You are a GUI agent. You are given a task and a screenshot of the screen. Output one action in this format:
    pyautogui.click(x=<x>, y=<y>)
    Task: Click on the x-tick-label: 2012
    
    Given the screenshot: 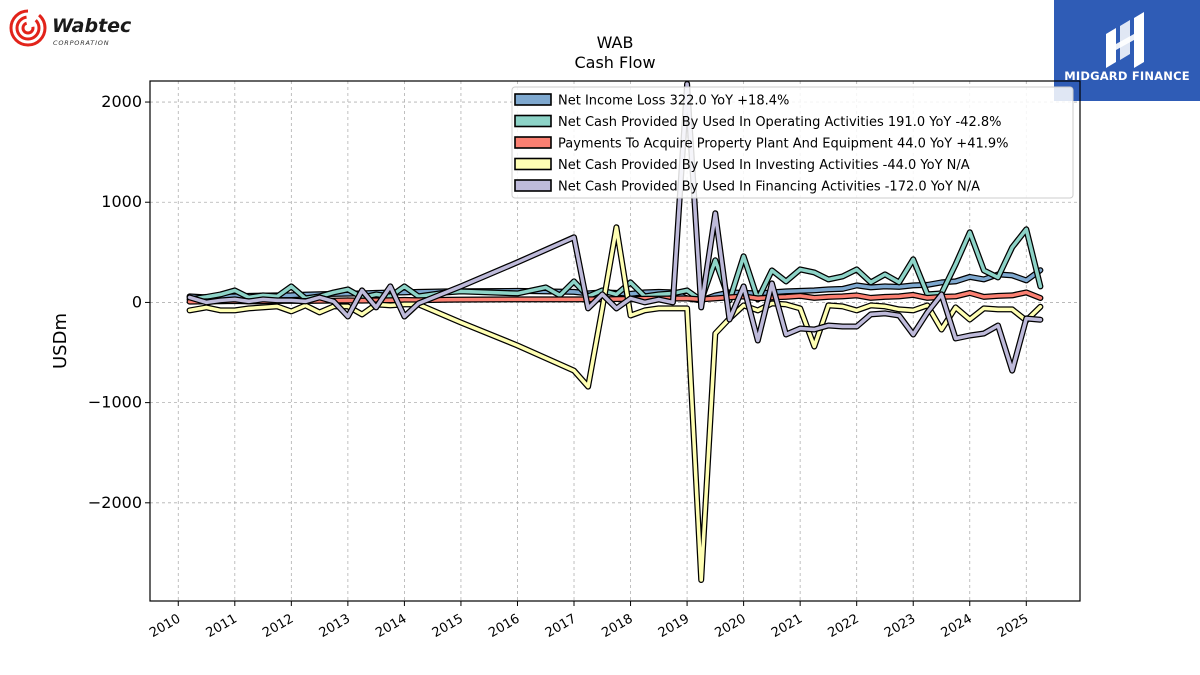 What is the action you would take?
    pyautogui.click(x=278, y=626)
    